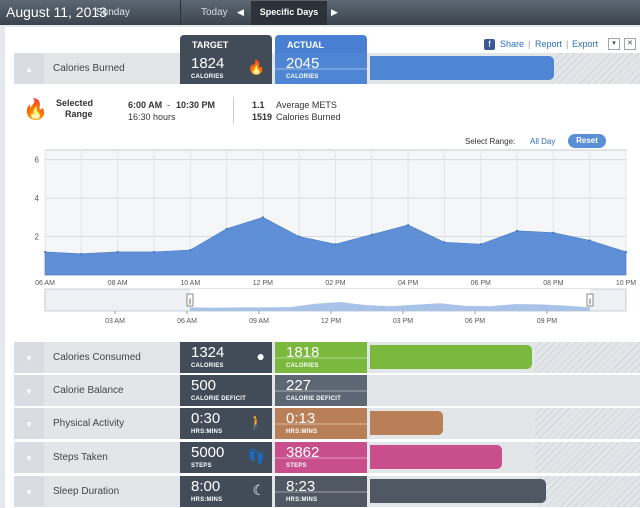 The height and width of the screenshot is (508, 640). What do you see at coordinates (168, 105) in the screenshot?
I see `range-dash: -` at bounding box center [168, 105].